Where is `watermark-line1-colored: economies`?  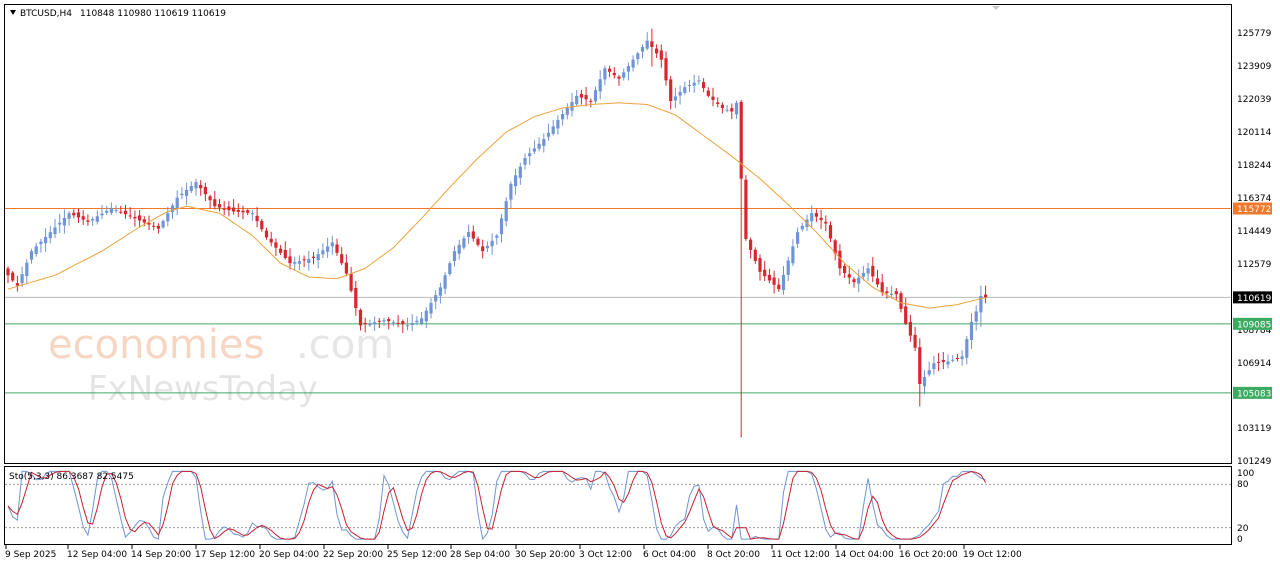 watermark-line1-colored: economies is located at coordinates (156, 345).